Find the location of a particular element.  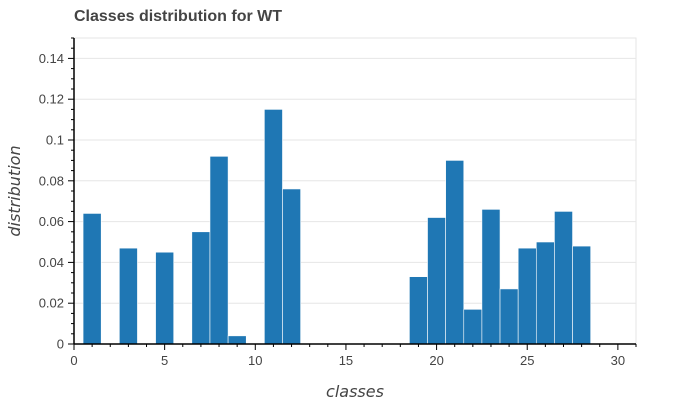

y-tick-label: 0.08 is located at coordinates (51, 180).